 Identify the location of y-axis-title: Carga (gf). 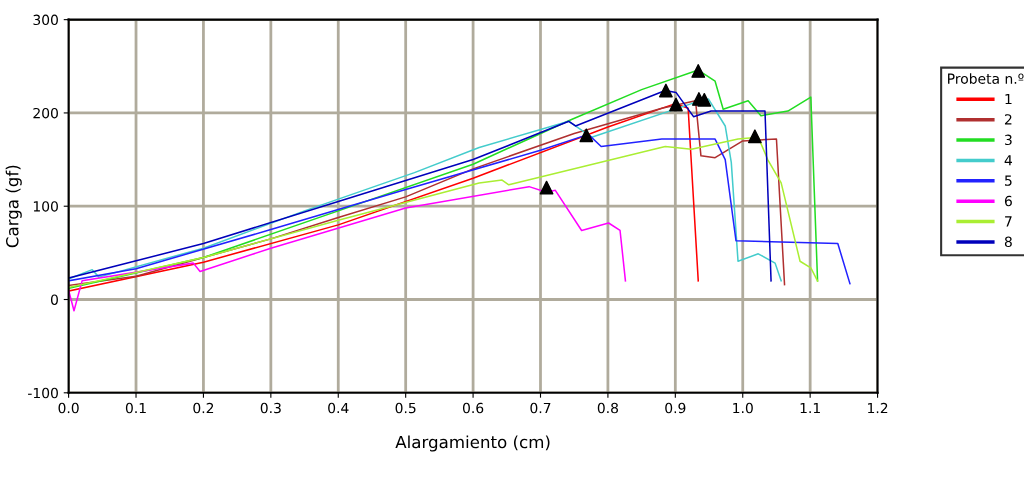
(13, 206).